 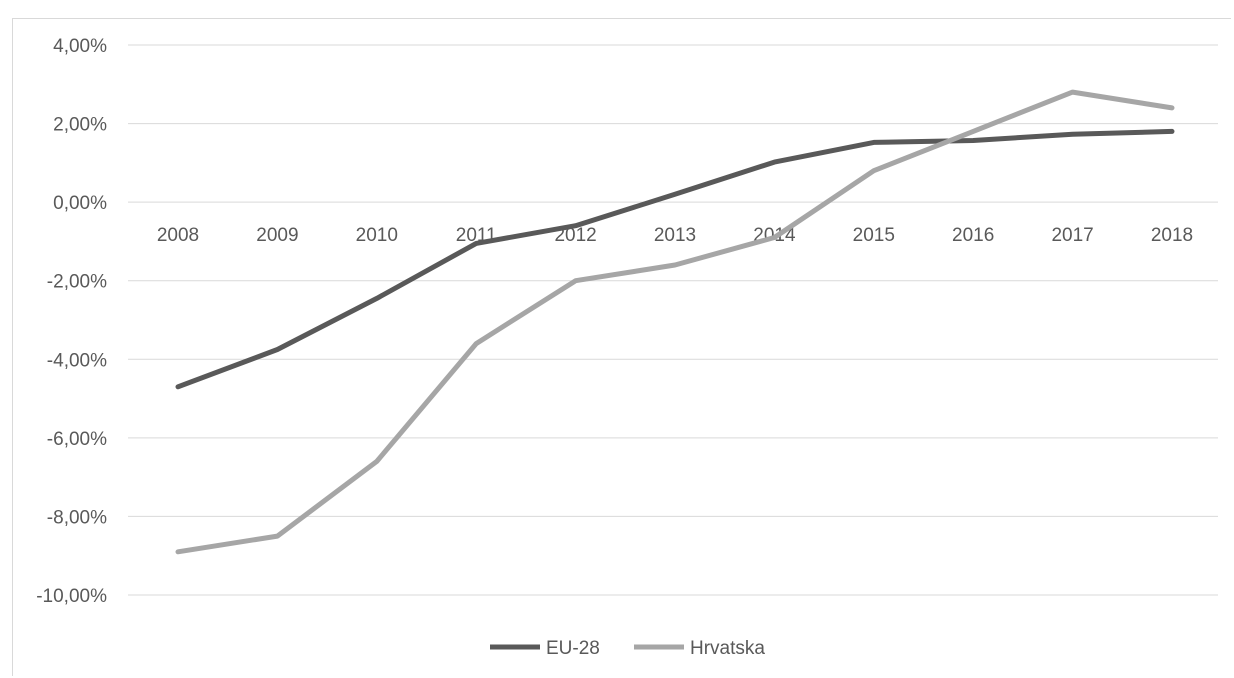 I want to click on x-tick-label: 2008, so click(x=178, y=235).